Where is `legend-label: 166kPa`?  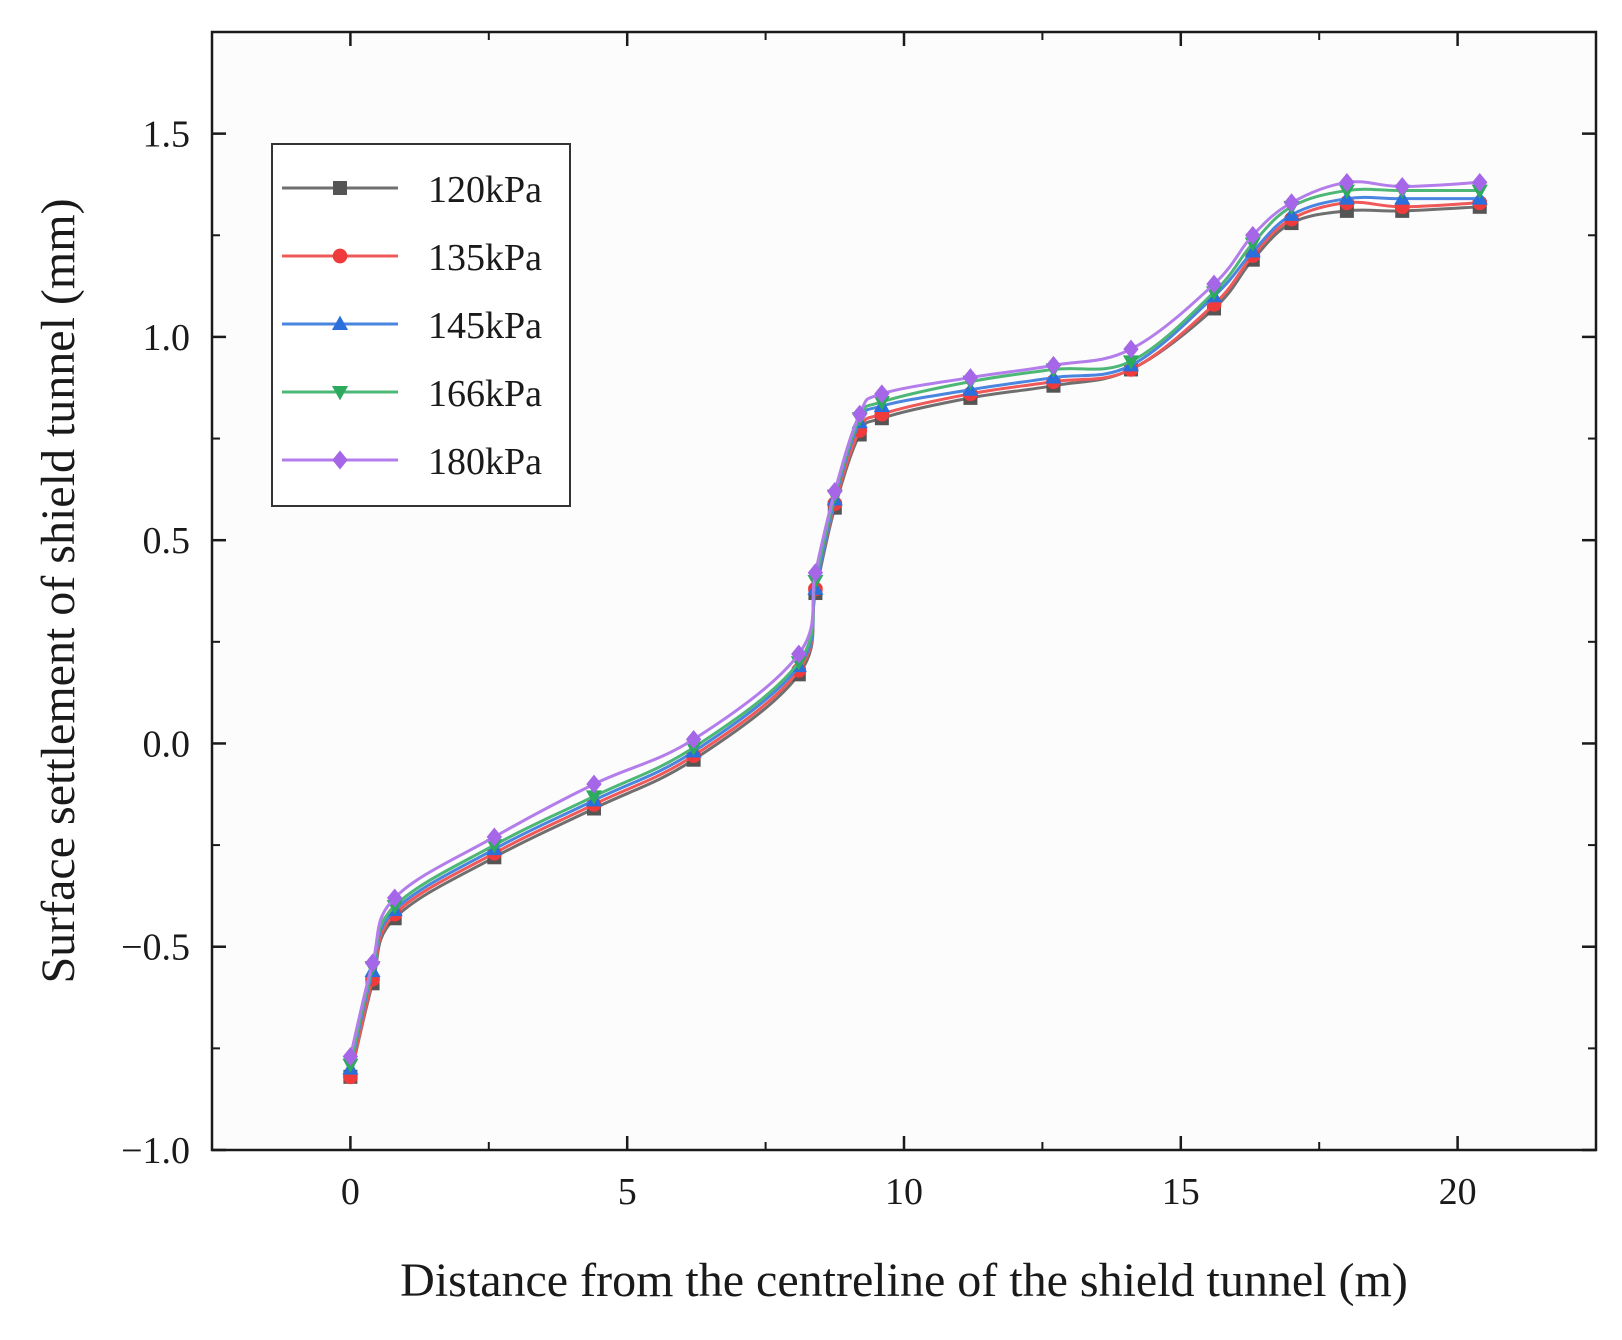 legend-label: 166kPa is located at coordinates (485, 394).